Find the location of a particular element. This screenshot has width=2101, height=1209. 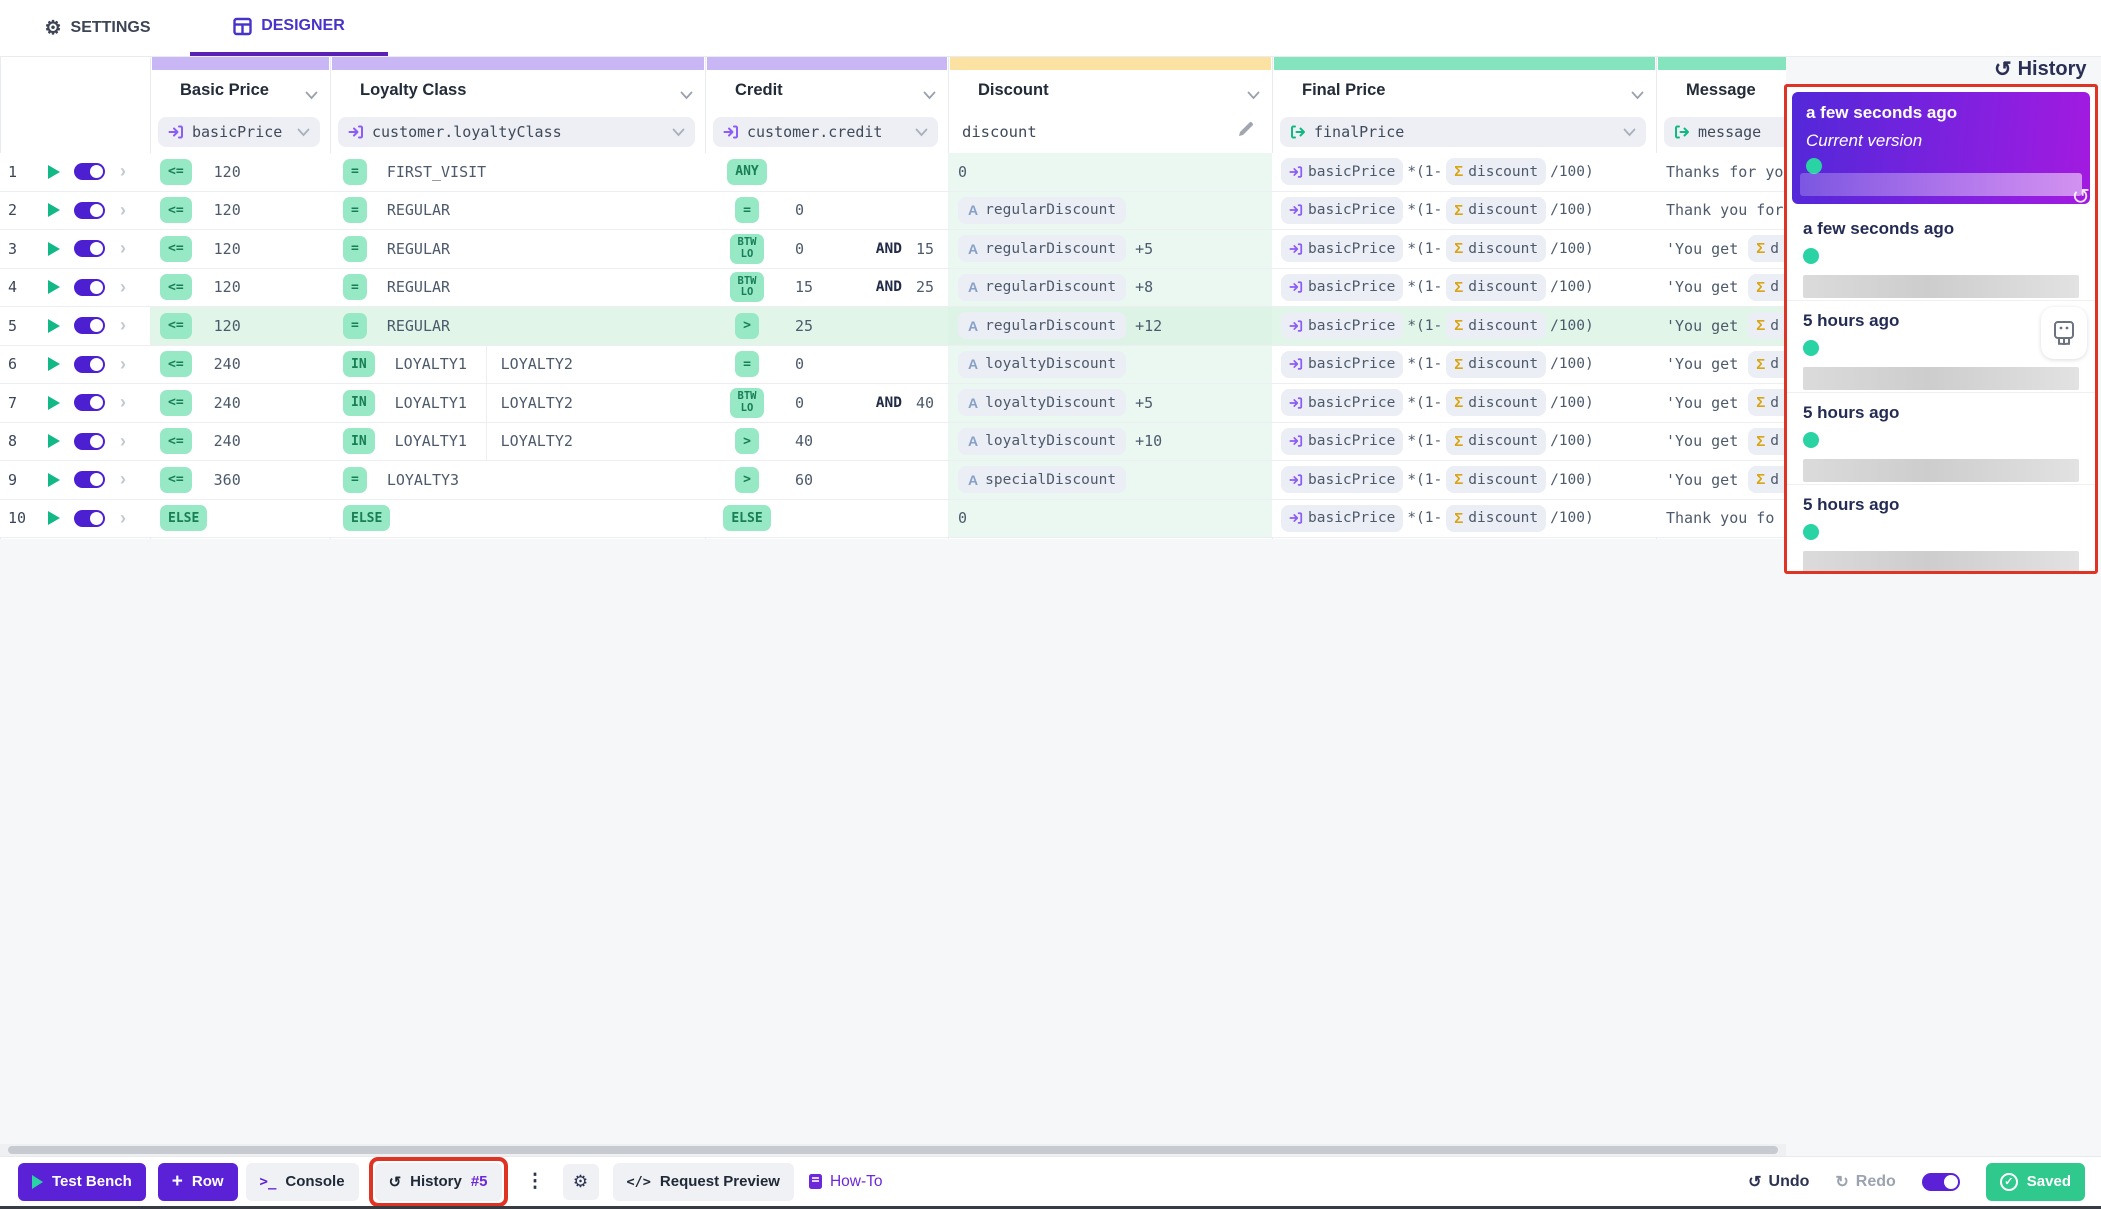

autosave-toggle is located at coordinates (1940, 1181).